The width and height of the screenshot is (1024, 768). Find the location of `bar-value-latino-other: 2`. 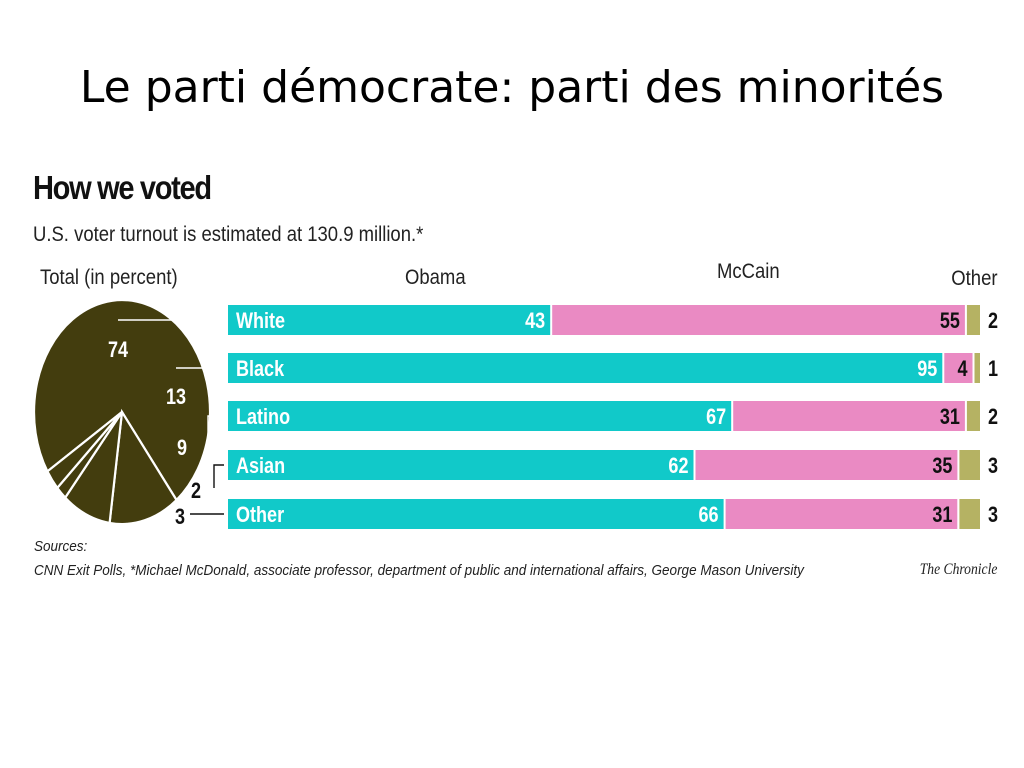

bar-value-latino-other: 2 is located at coordinates (993, 417).